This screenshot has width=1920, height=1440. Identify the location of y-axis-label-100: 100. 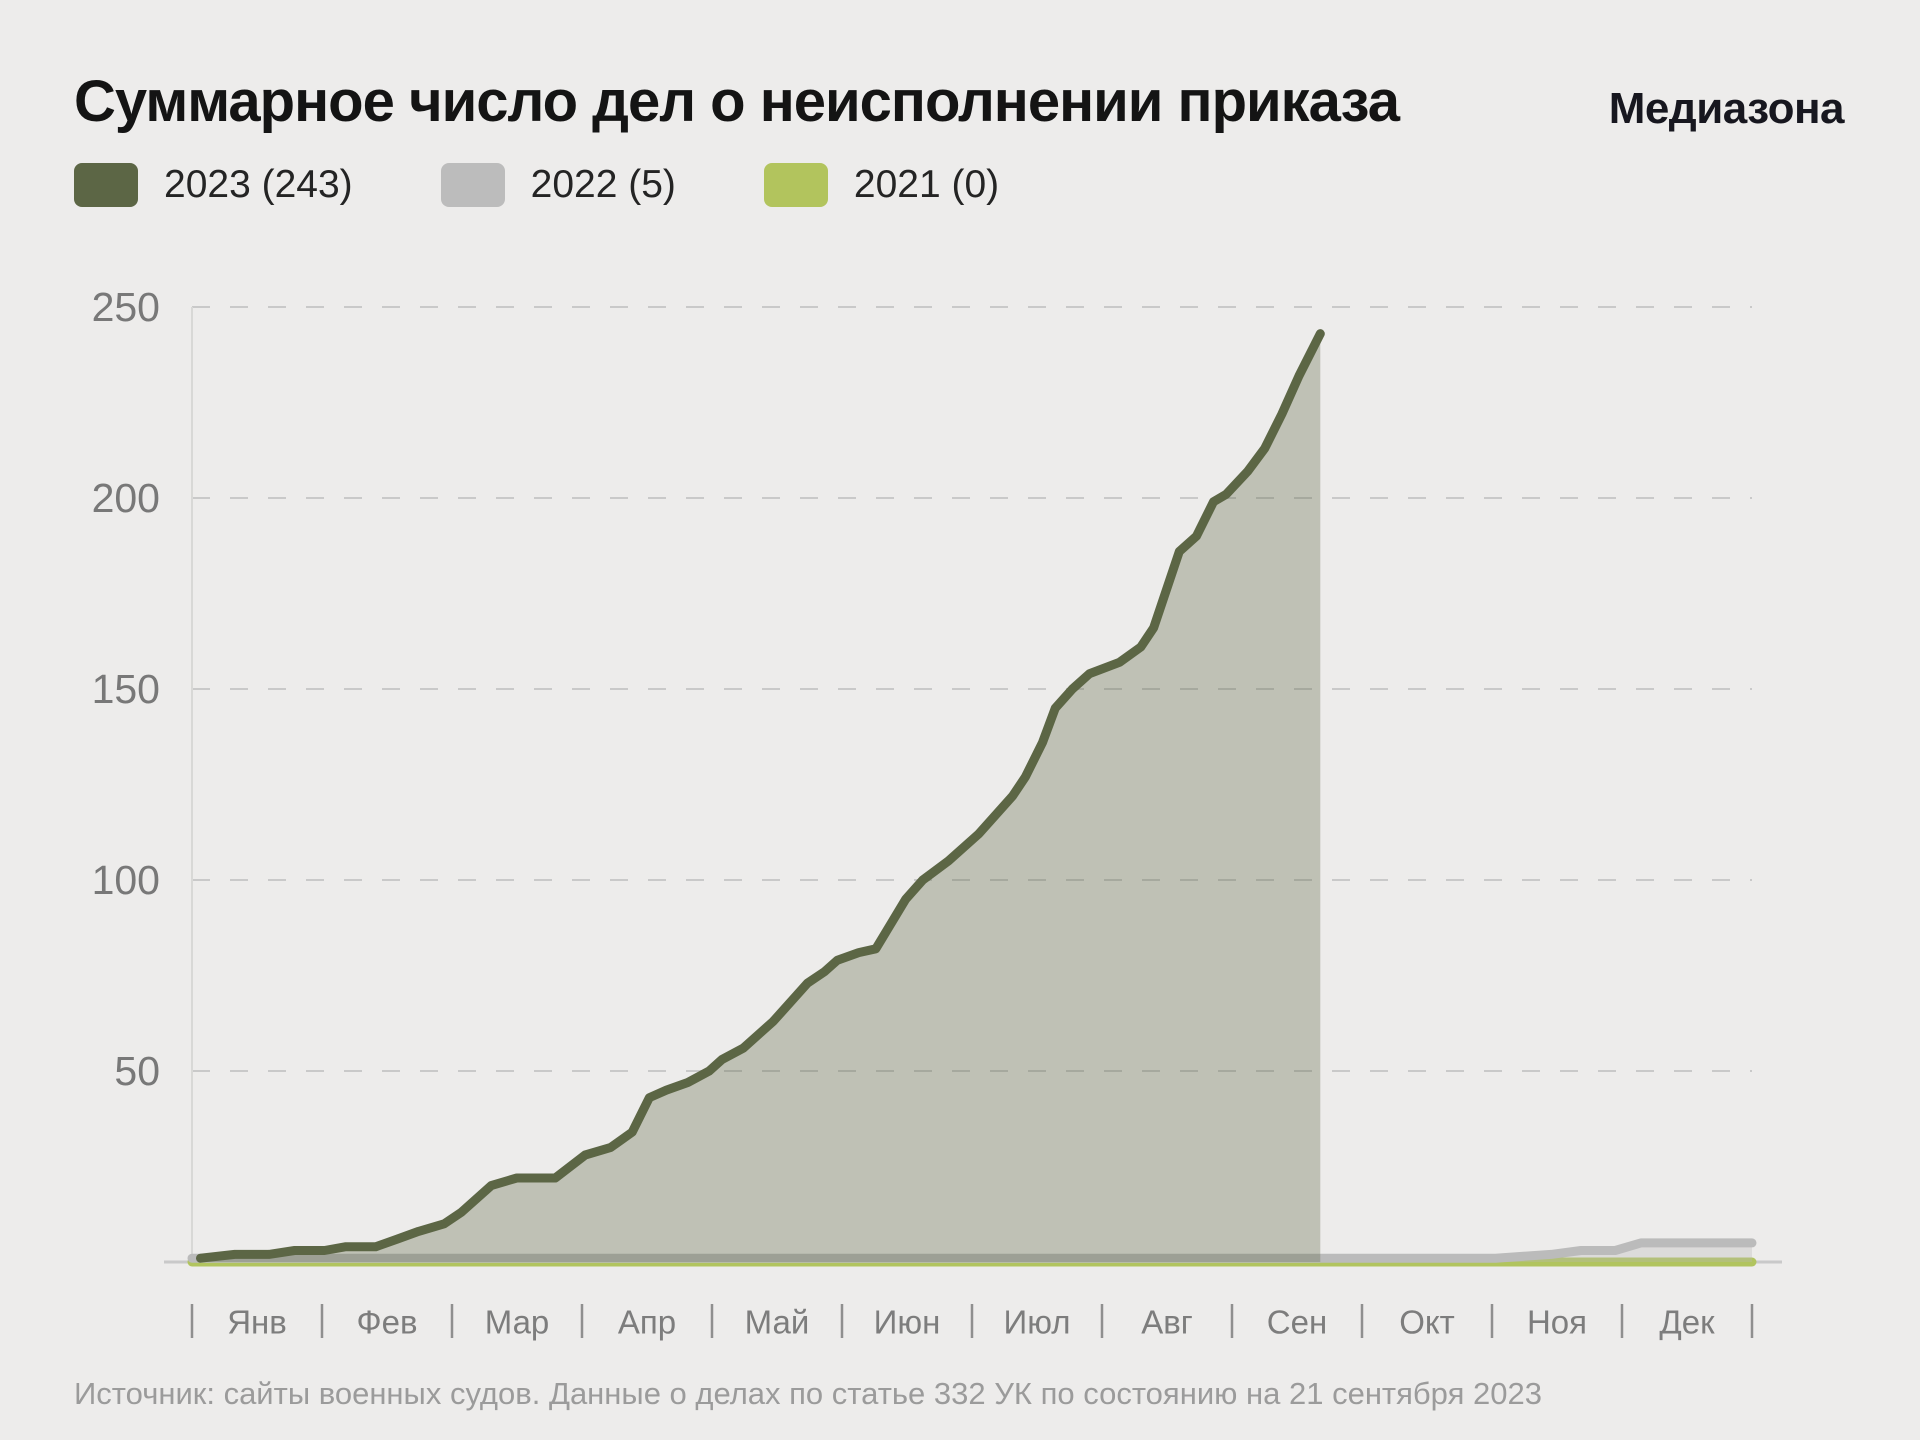
(126, 880).